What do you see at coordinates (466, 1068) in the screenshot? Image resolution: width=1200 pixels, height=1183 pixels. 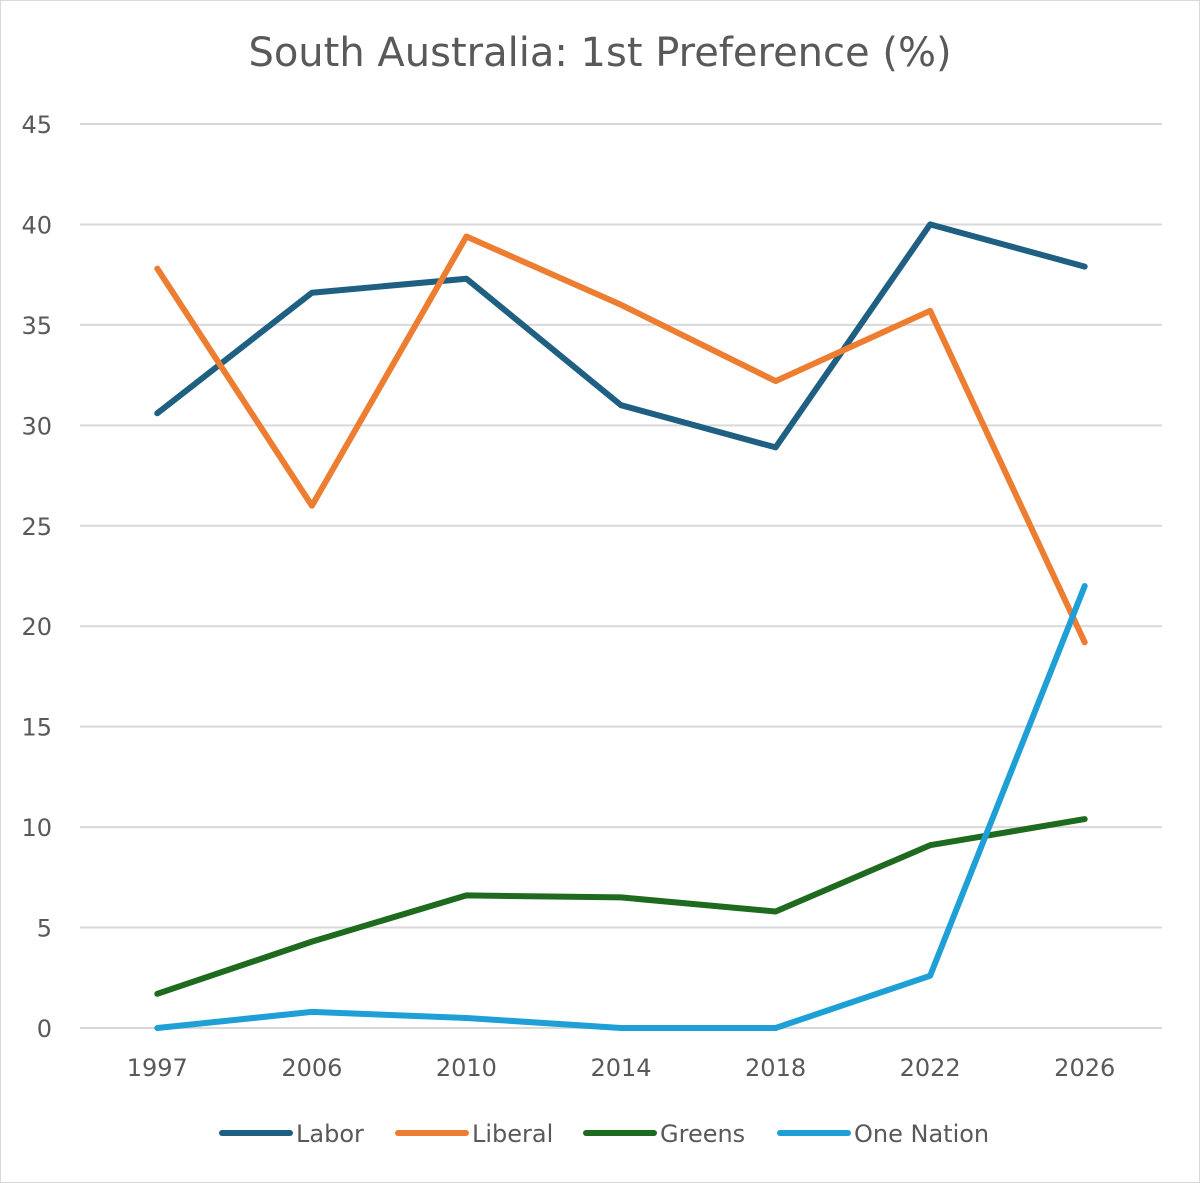 I see `x-tick-label: 2010` at bounding box center [466, 1068].